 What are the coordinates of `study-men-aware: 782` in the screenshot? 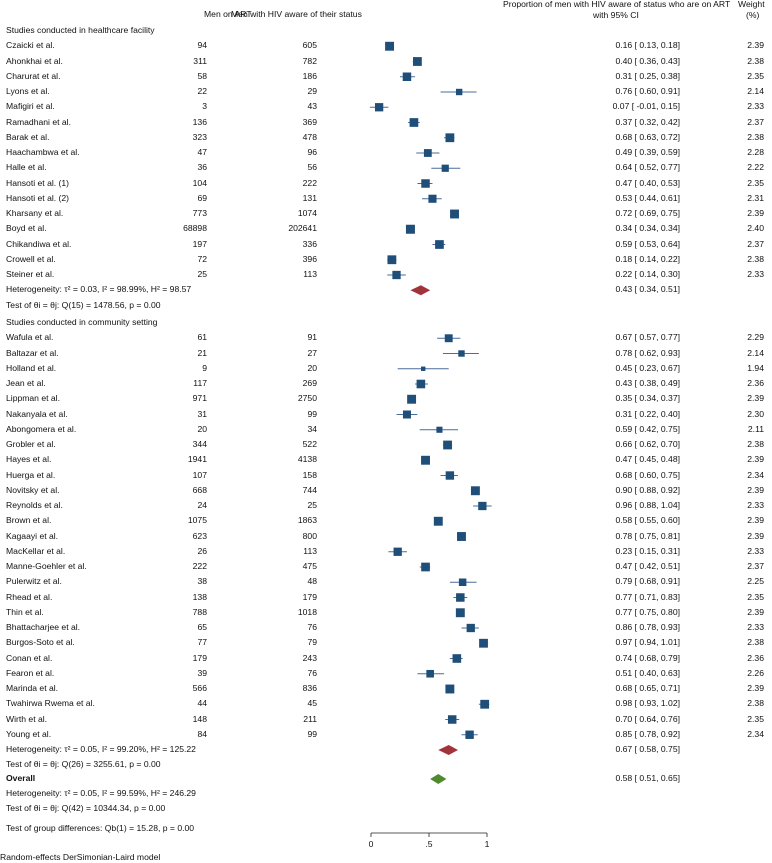 It's located at (309, 60).